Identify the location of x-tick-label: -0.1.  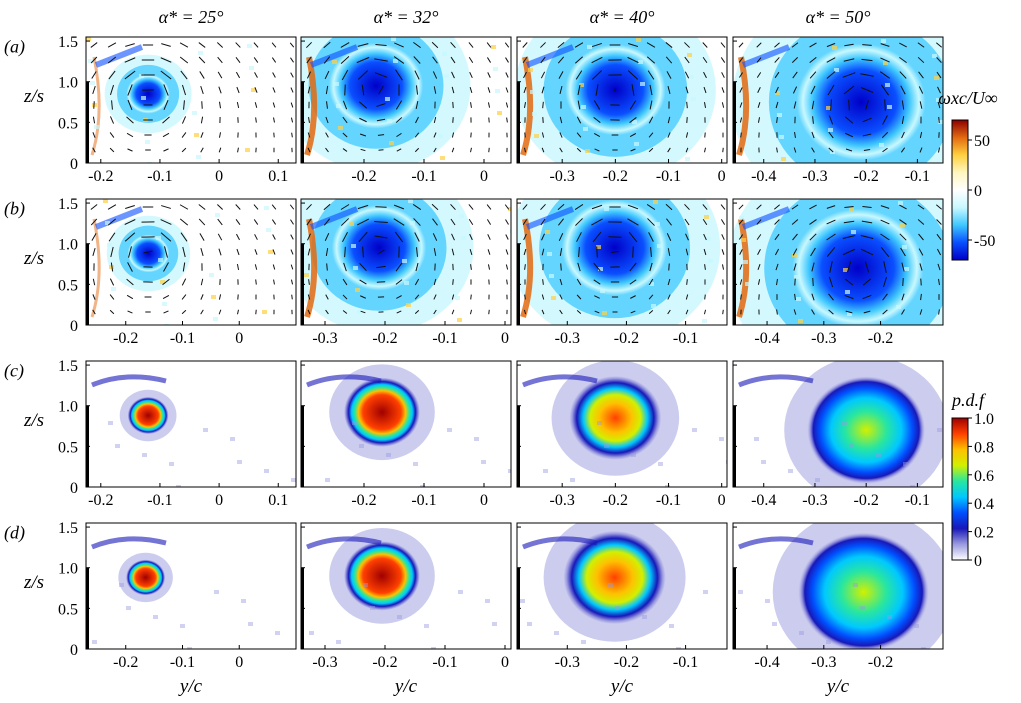
(917, 176).